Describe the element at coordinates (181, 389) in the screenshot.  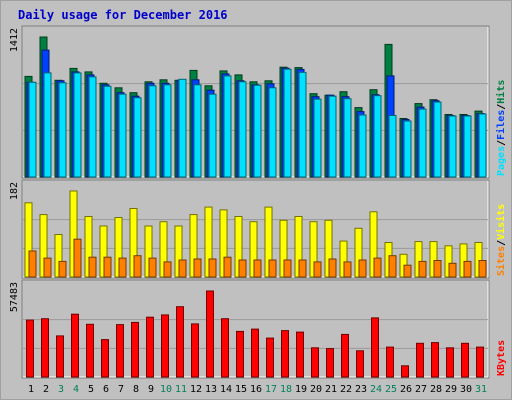
I see `x-label-day-11: 11` at that location.